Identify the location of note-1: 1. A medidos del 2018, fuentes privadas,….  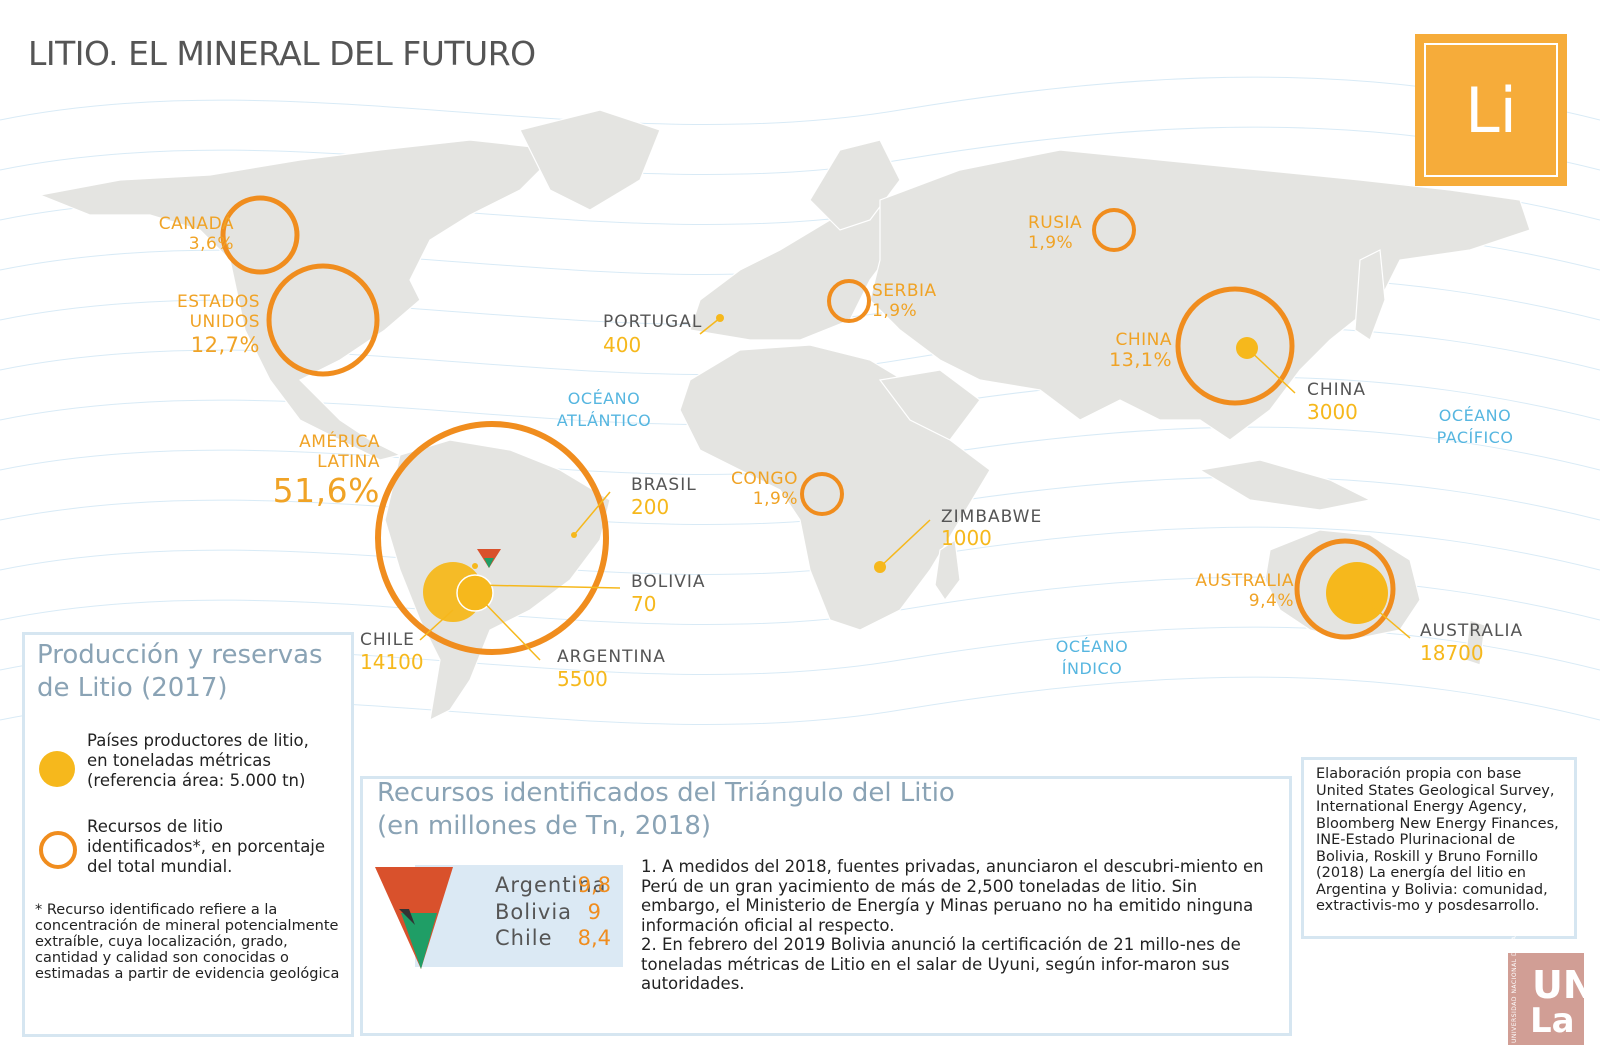
(952, 896).